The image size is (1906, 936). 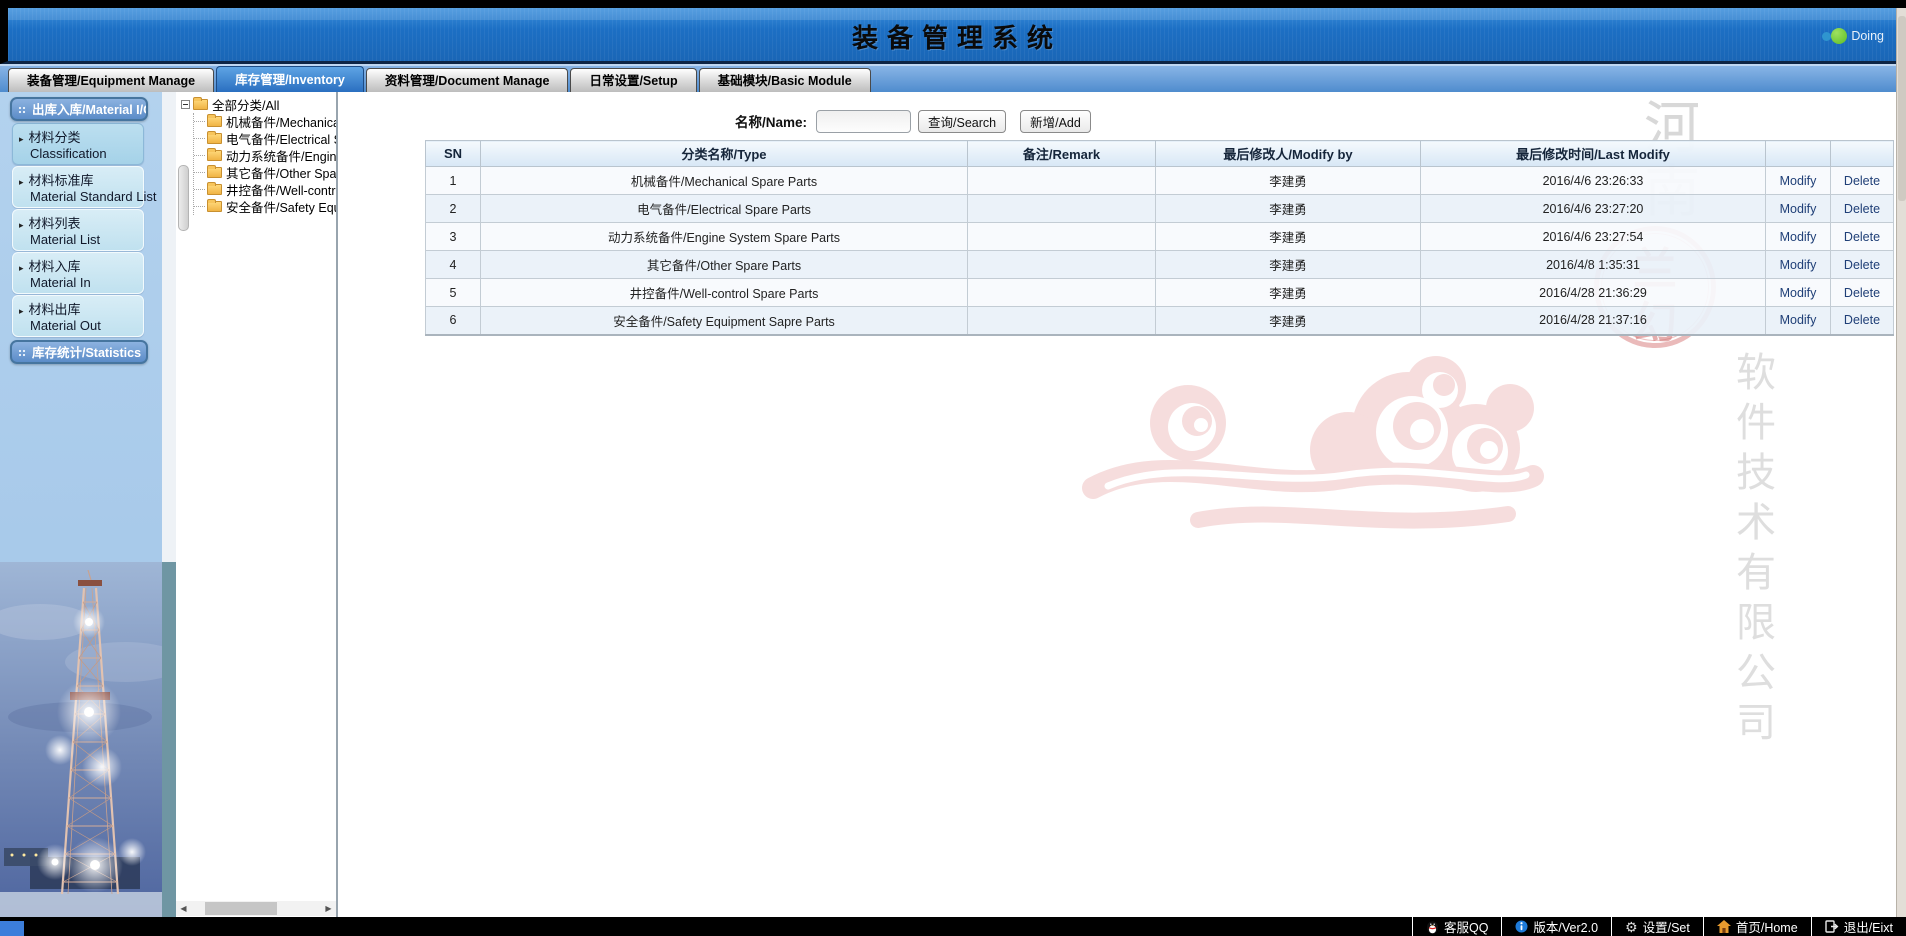 I want to click on search-button: 查询/Search, so click(x=962, y=121).